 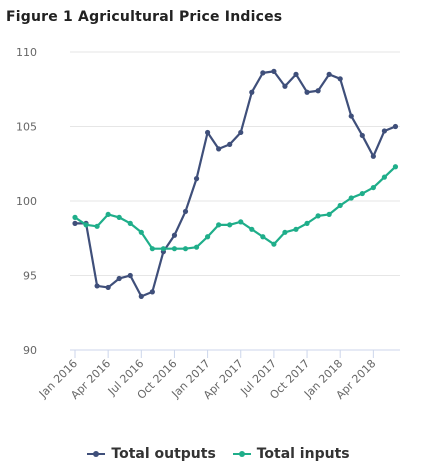 I want to click on legend: Total outputs Total inputs, so click(x=218, y=454).